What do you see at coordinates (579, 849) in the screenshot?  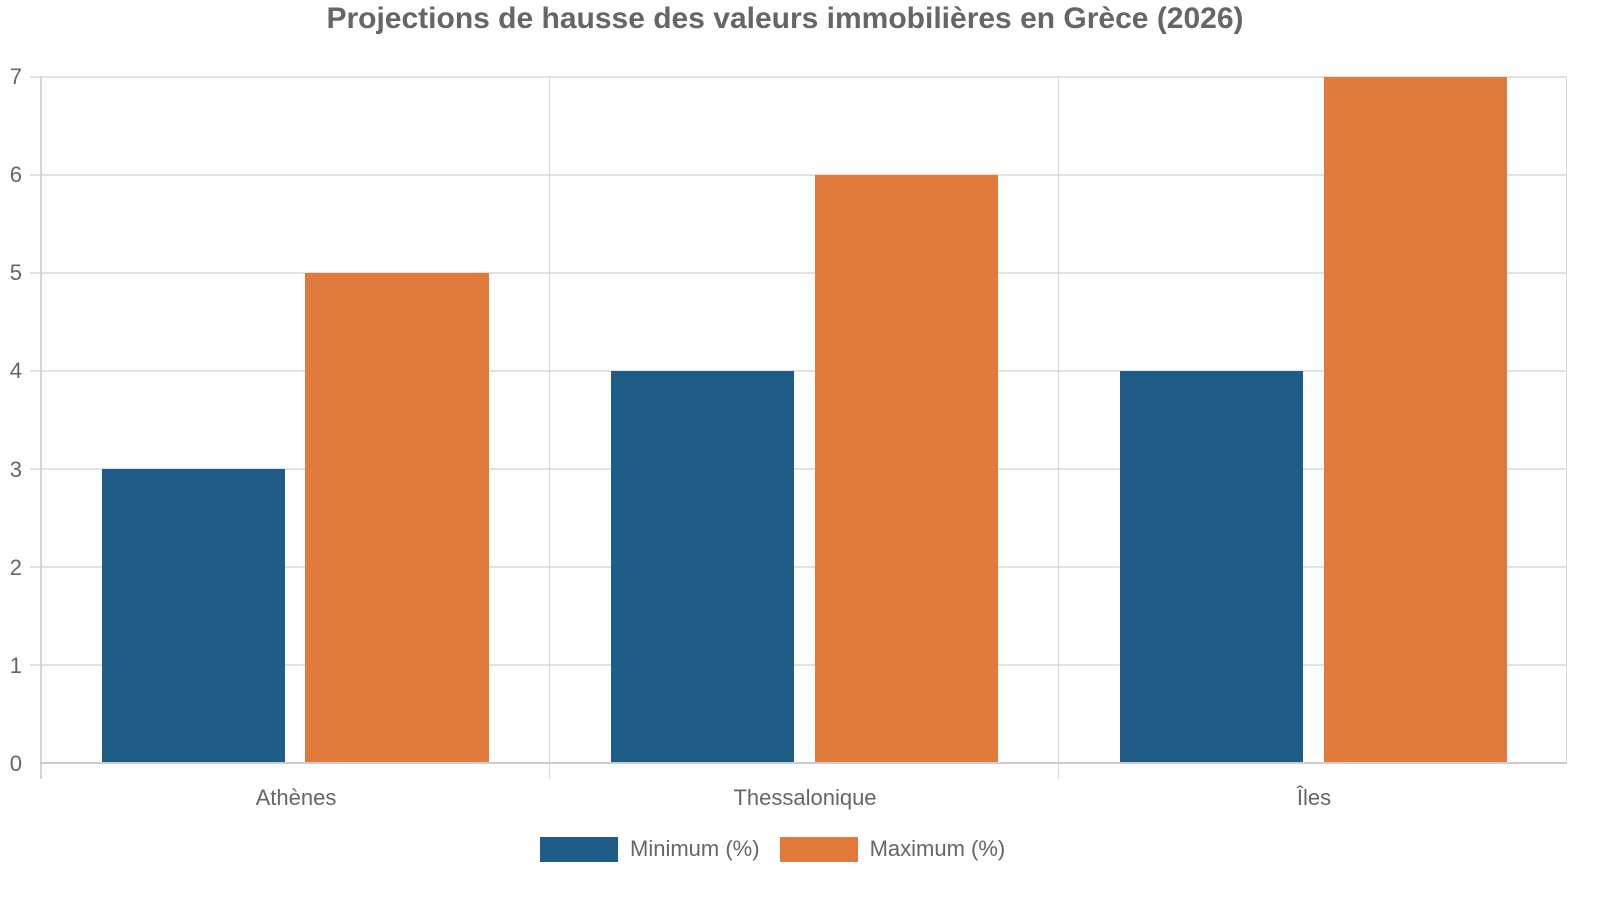 I see `legend-swatch-minimum` at bounding box center [579, 849].